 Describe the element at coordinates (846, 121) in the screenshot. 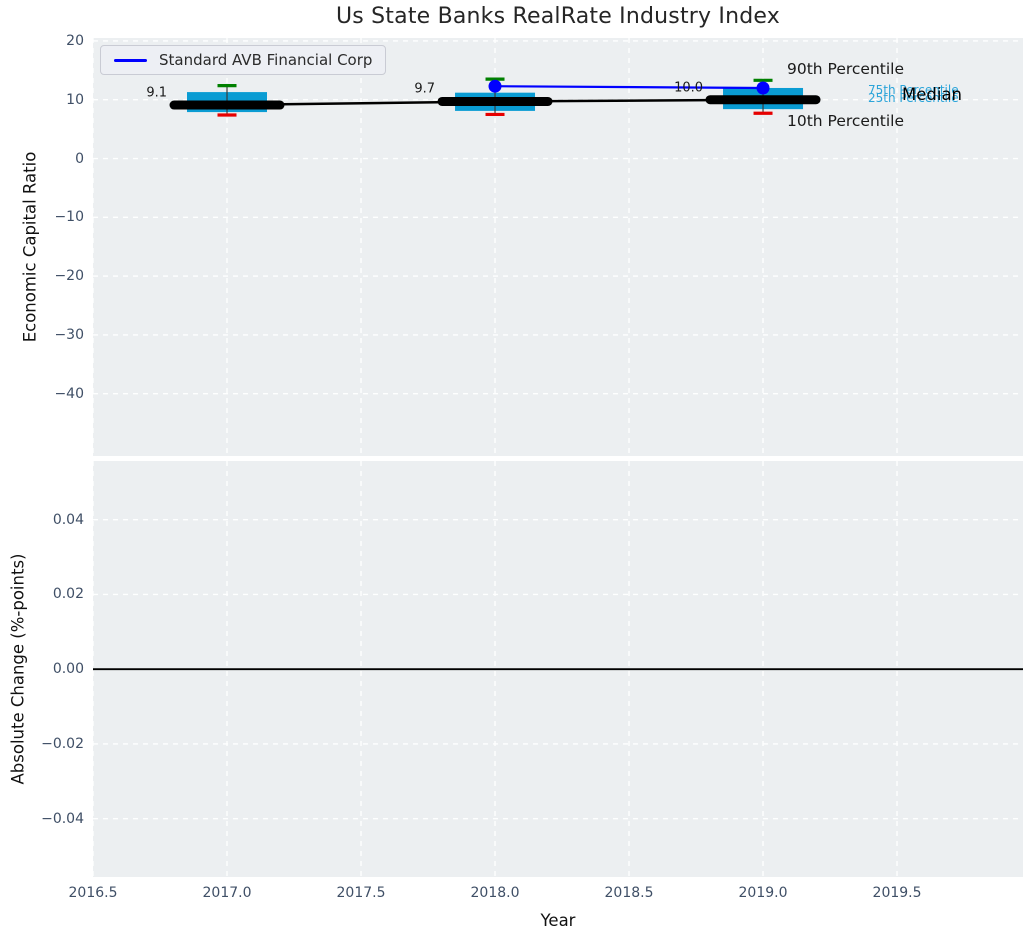

I see `annotation-10th-percentile: 10th Percentile` at that location.